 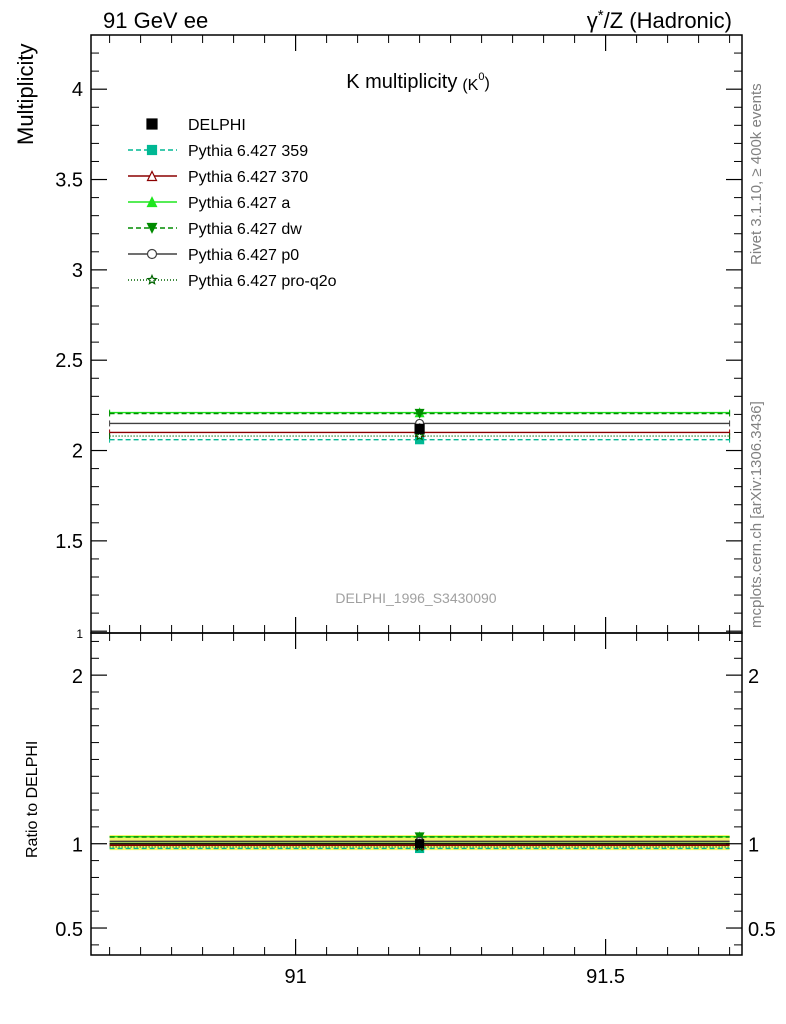 I want to click on legend-label: Pythia 6.427 pro-q2o, so click(x=262, y=281).